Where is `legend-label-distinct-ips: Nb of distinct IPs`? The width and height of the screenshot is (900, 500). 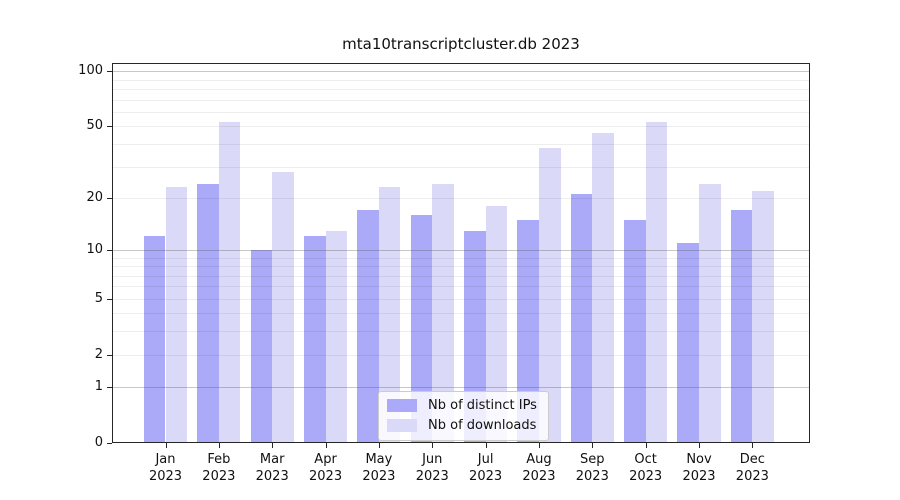 legend-label-distinct-ips: Nb of distinct IPs is located at coordinates (482, 405).